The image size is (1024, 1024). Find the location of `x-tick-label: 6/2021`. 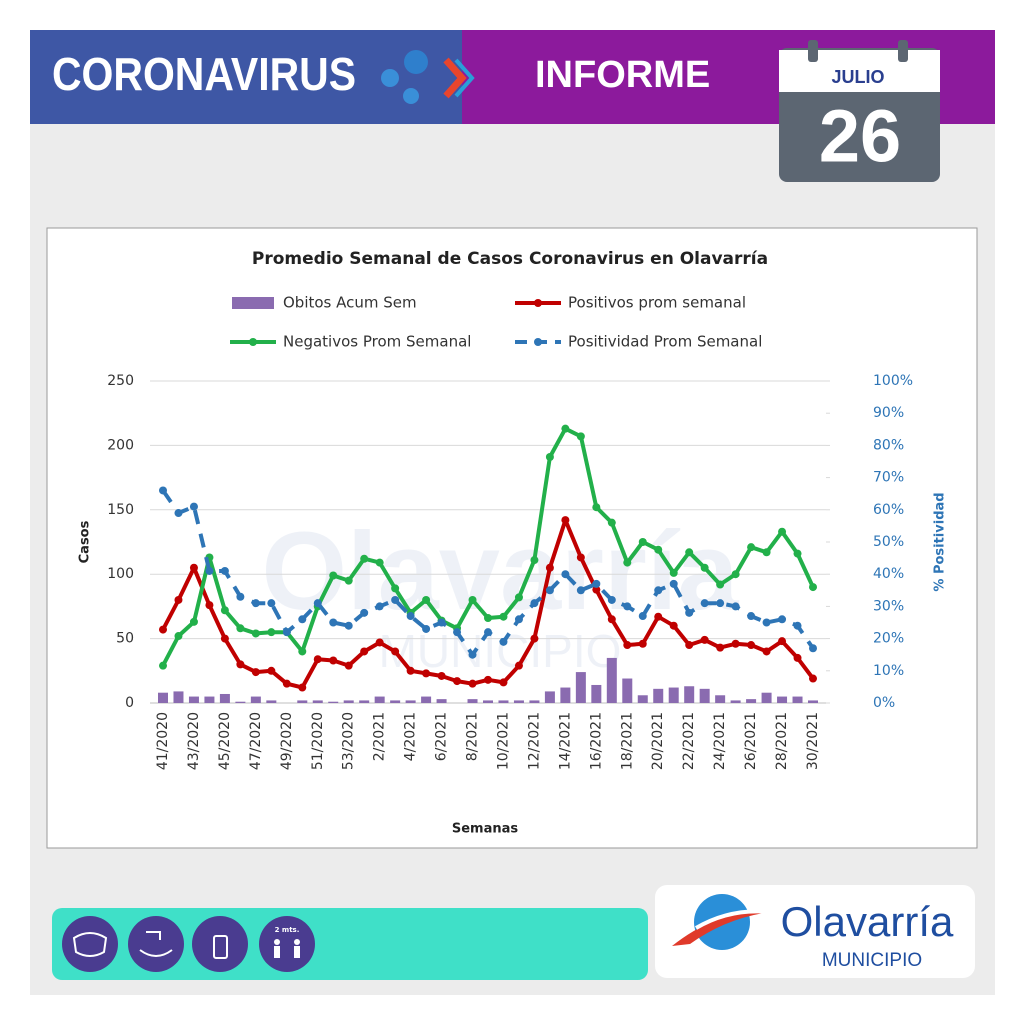

x-tick-label: 6/2021 is located at coordinates (442, 736).